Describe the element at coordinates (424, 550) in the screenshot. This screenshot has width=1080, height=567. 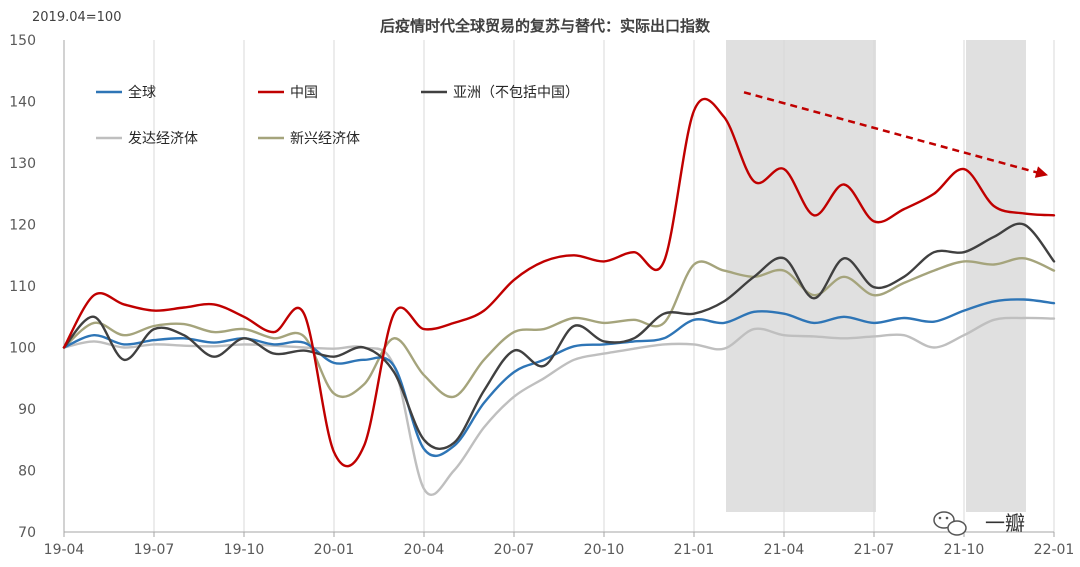
I see `x-tick-label: 20-04` at that location.